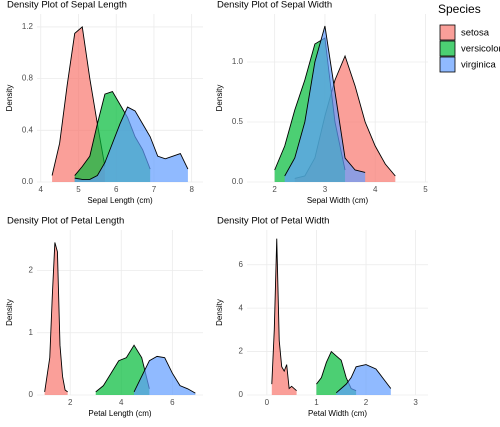  Describe the element at coordinates (459, 9) in the screenshot. I see `legend-title: Species` at that location.